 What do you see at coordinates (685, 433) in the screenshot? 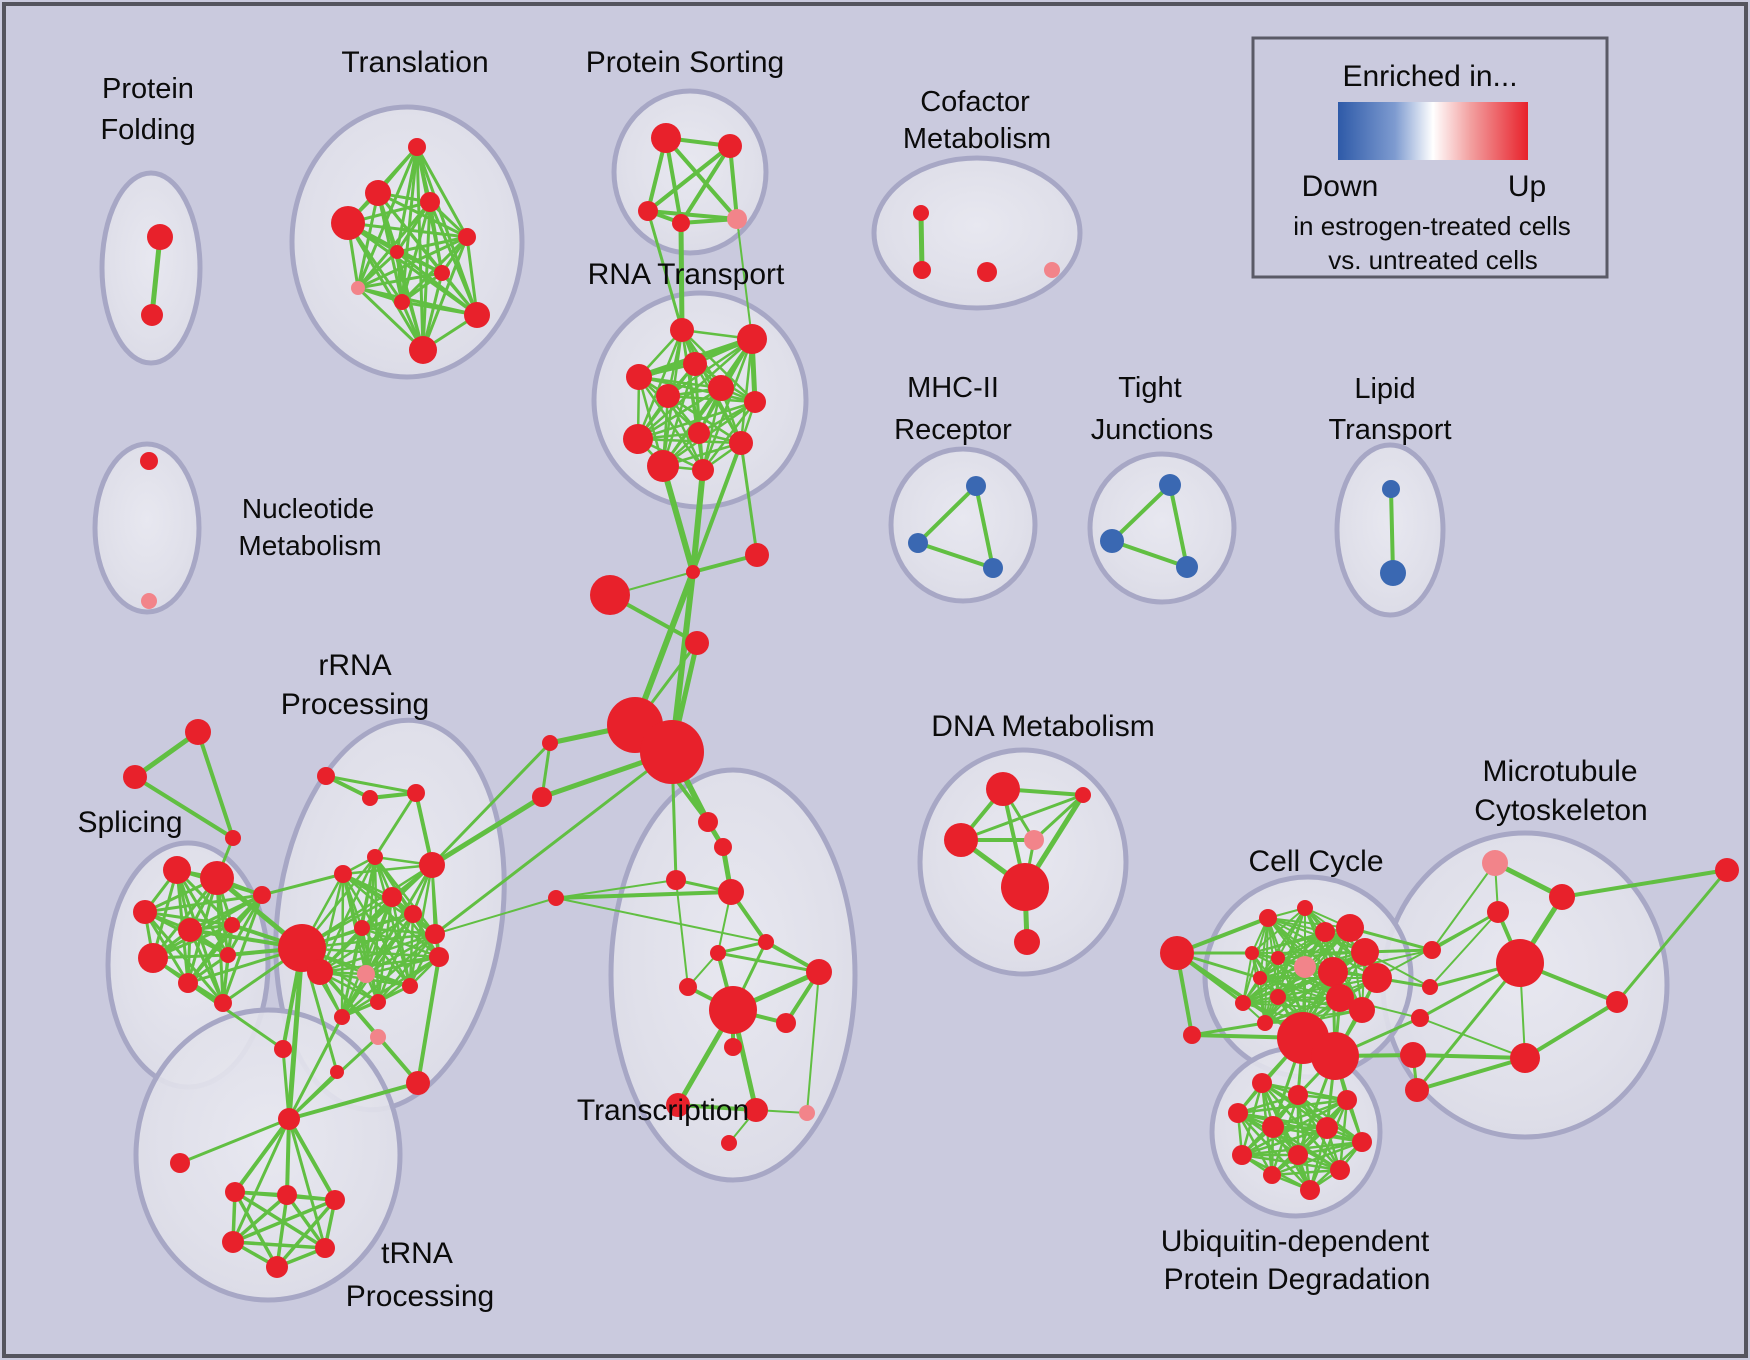
I see `edge-rt6-rt12` at bounding box center [685, 433].